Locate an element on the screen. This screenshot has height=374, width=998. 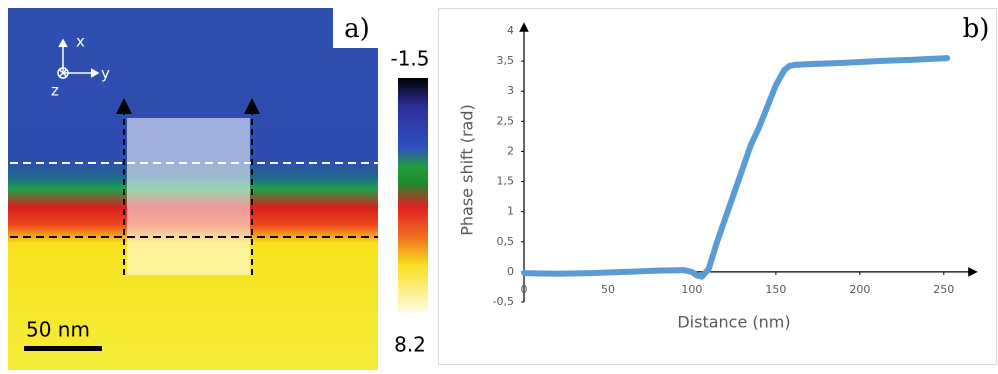
panel-label: a) is located at coordinates (357, 29).